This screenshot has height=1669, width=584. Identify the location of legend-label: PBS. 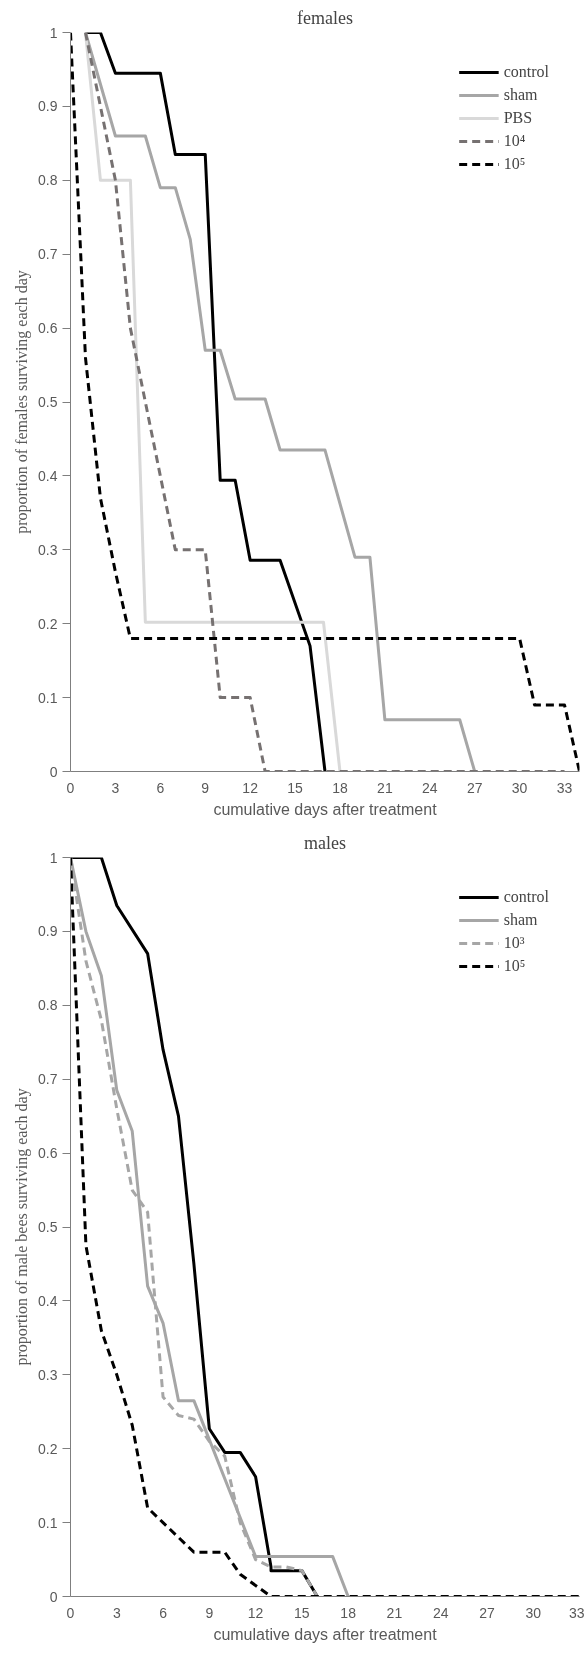
(518, 118).